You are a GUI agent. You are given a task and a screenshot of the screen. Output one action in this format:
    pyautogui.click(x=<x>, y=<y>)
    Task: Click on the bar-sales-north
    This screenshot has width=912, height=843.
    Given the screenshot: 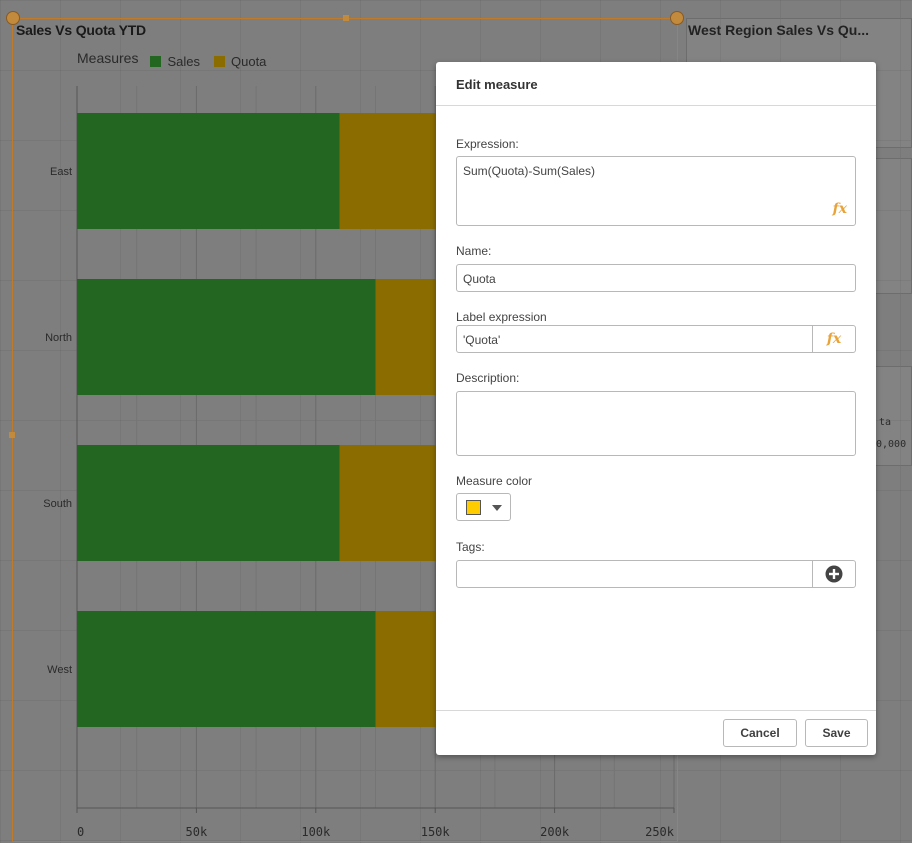 What is the action you would take?
    pyautogui.click(x=226, y=337)
    